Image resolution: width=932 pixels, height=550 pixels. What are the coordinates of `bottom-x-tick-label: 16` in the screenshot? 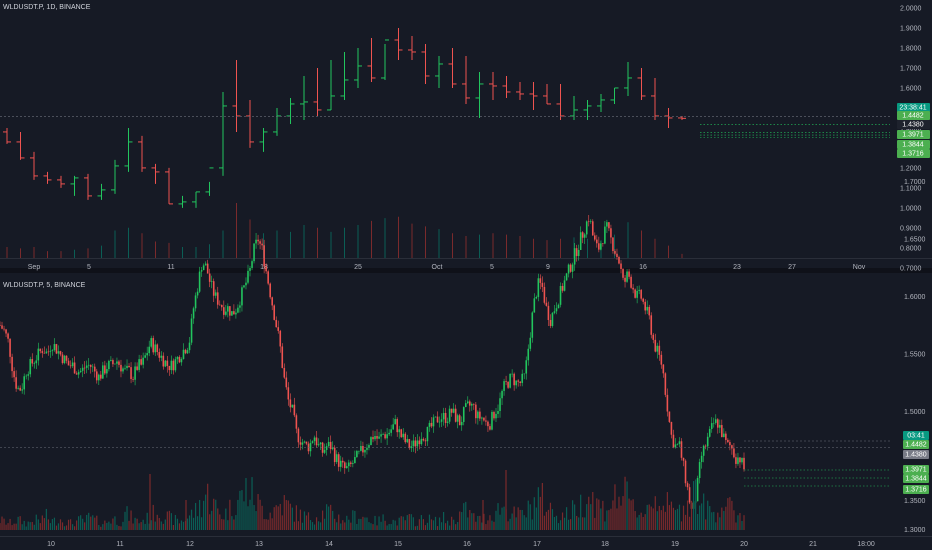 It's located at (467, 544).